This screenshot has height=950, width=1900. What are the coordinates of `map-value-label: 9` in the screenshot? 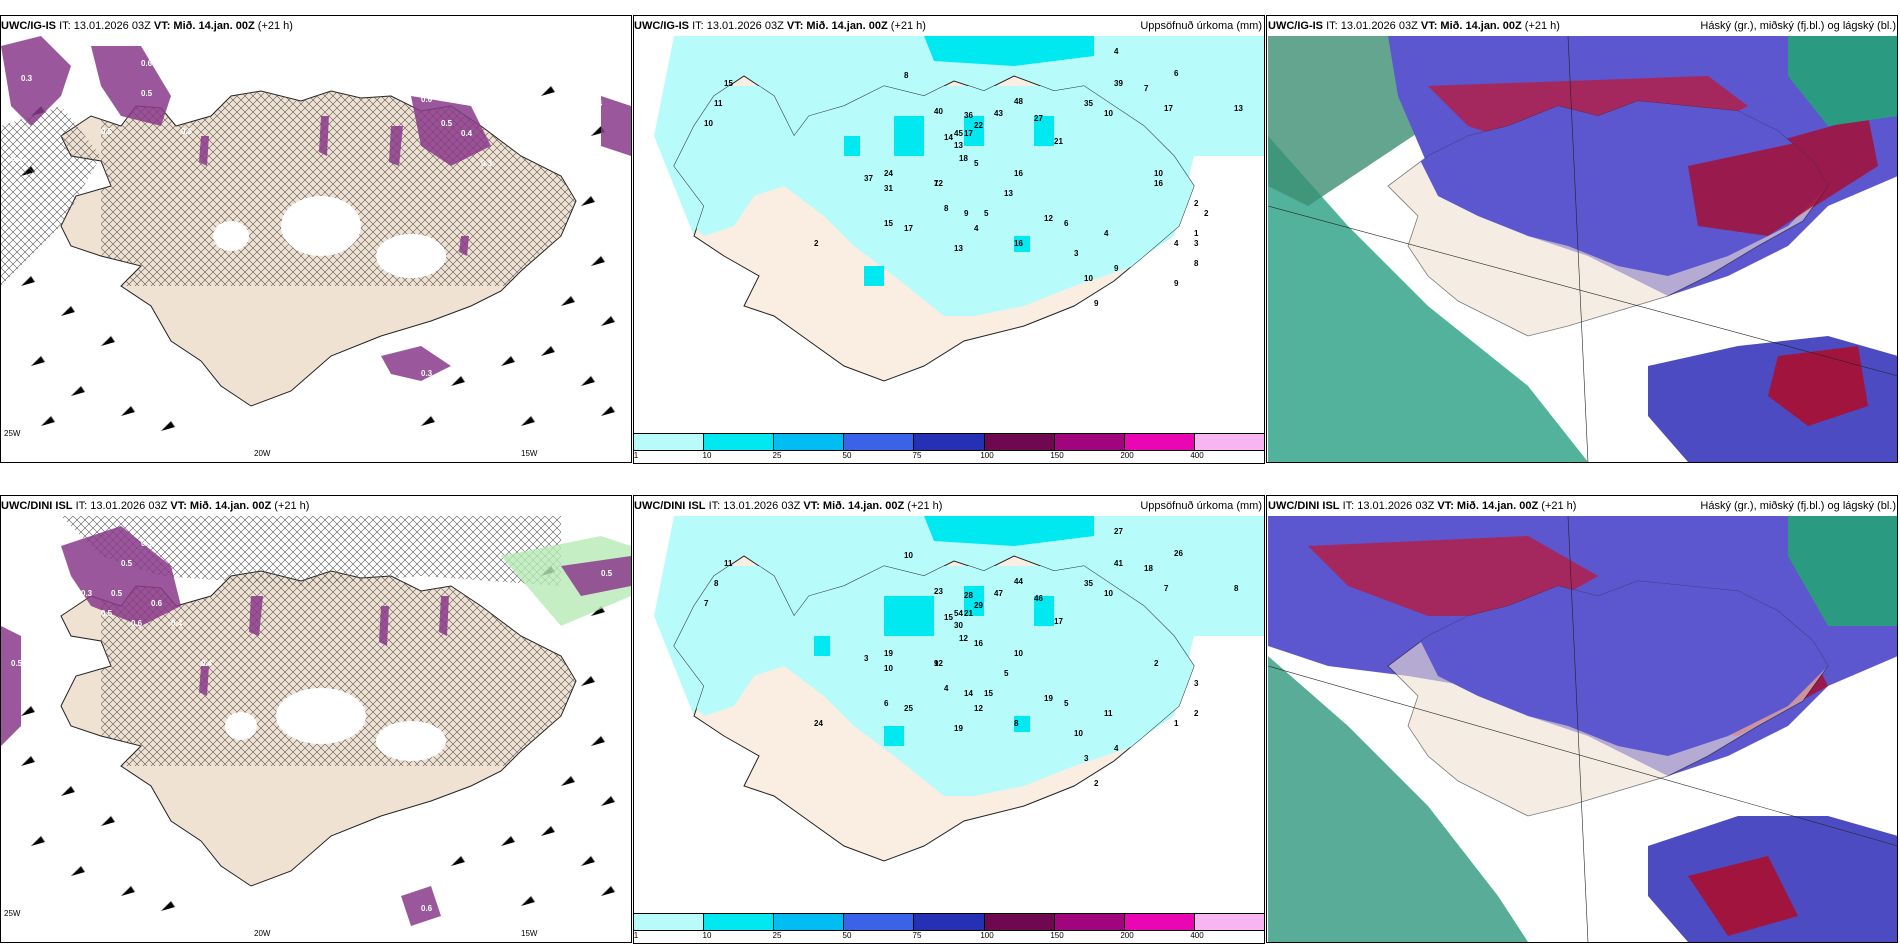 It's located at (1116, 268).